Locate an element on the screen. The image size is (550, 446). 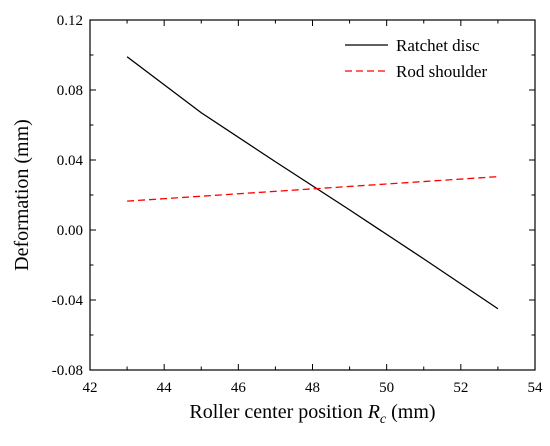
y-tick-label: 0.12 is located at coordinates (70, 21).